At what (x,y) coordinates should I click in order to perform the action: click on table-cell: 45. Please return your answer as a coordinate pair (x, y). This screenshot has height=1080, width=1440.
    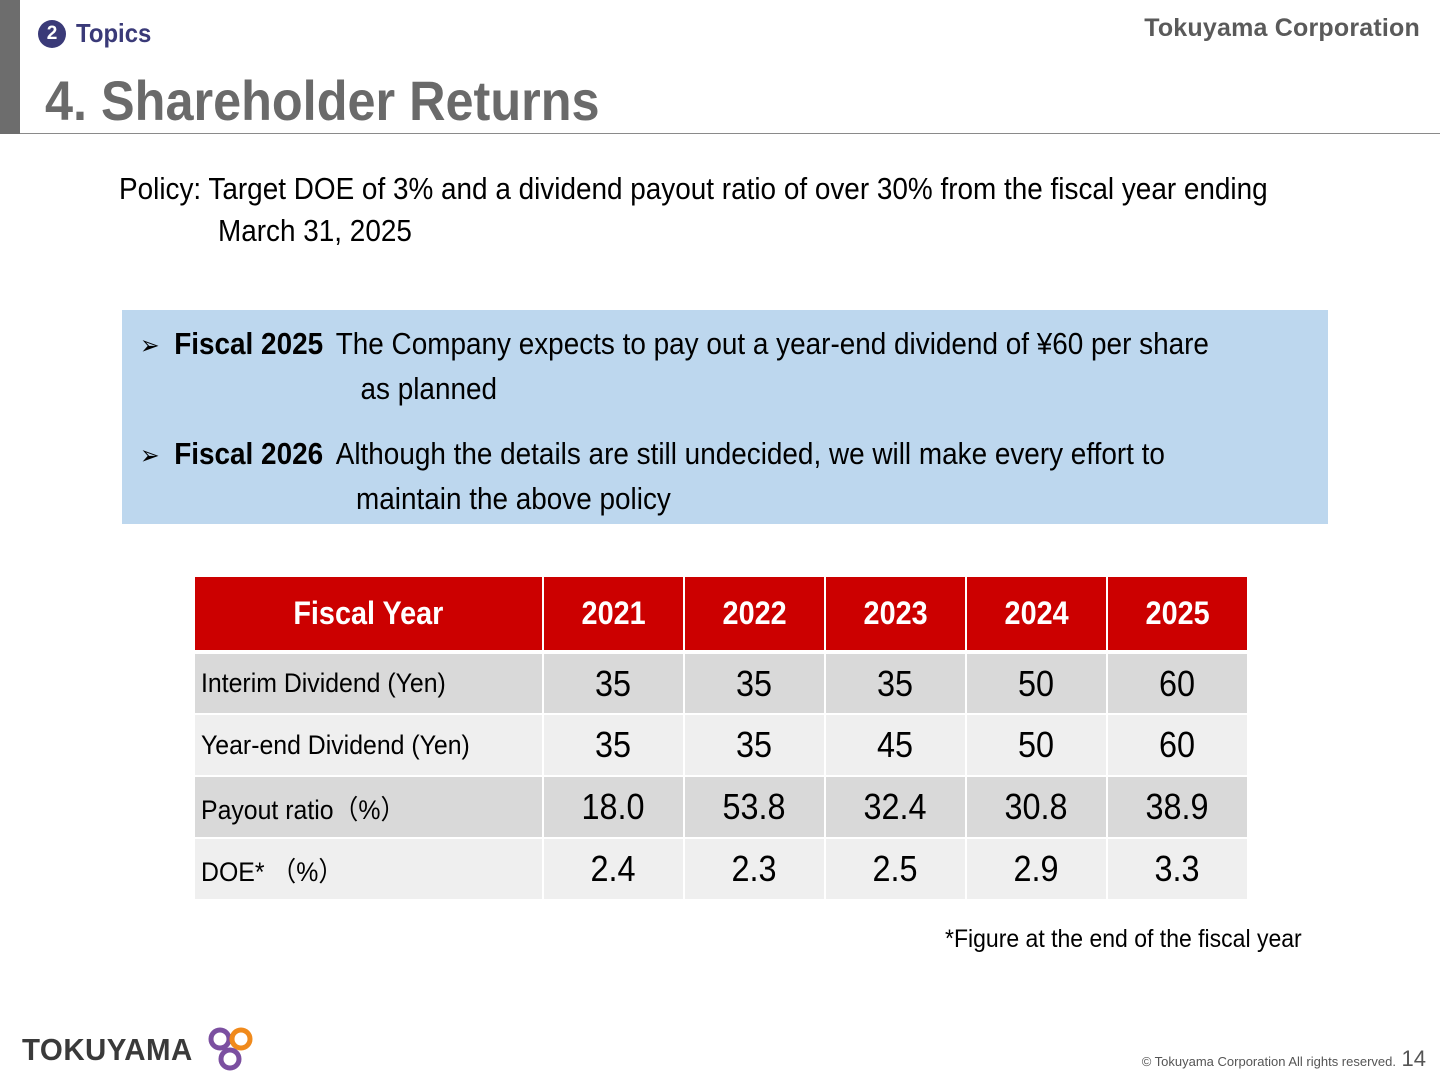
    Looking at the image, I should click on (895, 745).